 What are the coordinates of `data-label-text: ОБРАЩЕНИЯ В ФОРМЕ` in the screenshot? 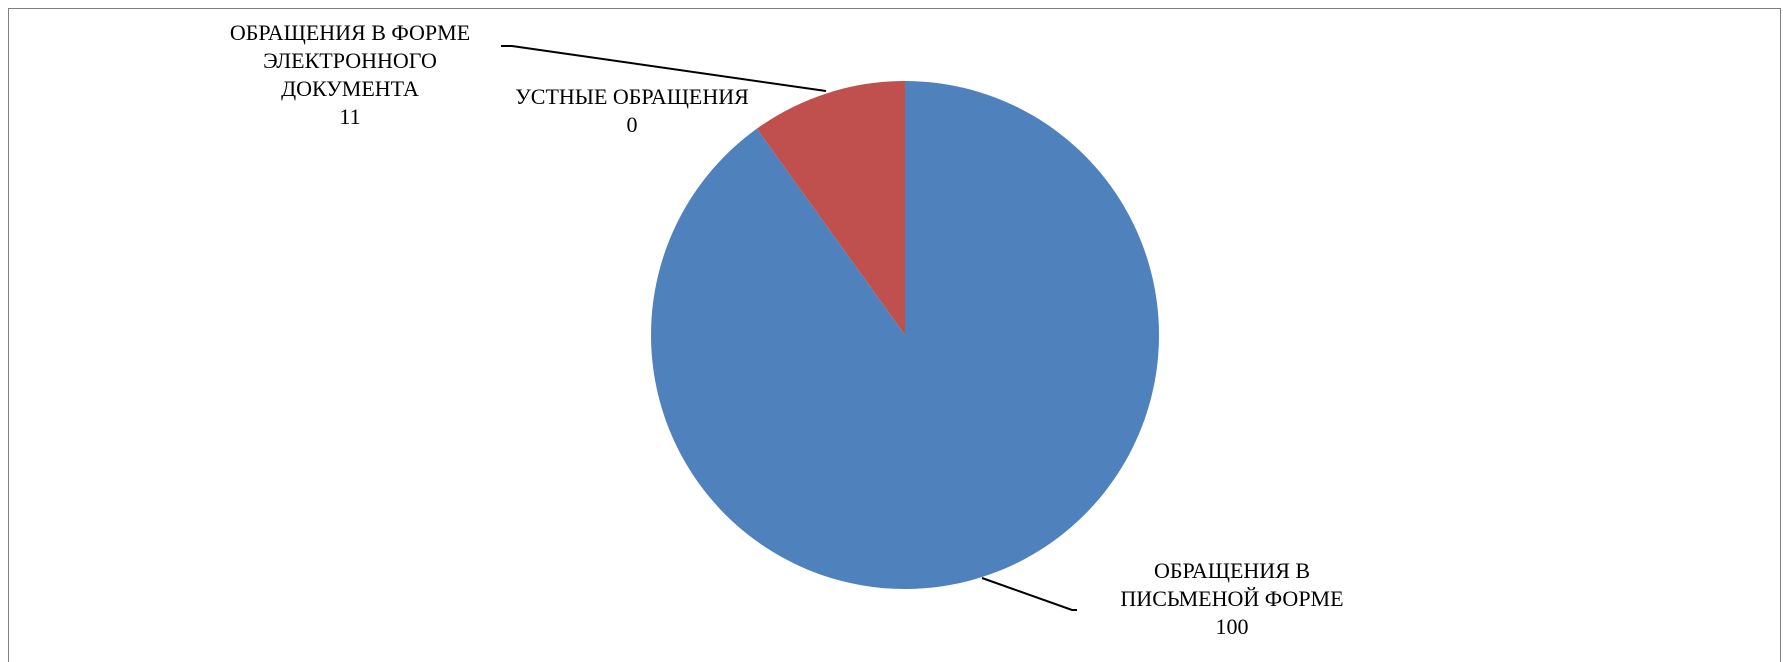 It's located at (350, 32).